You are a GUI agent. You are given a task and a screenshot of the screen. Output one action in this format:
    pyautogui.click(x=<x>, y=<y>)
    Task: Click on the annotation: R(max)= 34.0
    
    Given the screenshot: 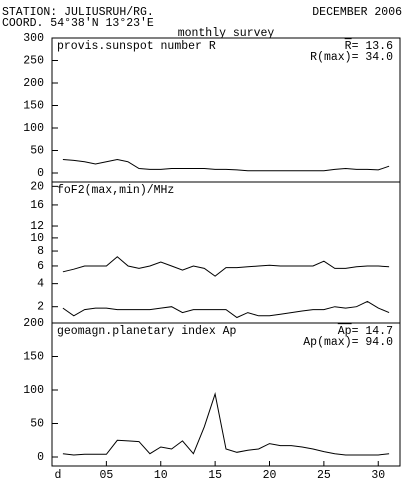 What is the action you would take?
    pyautogui.click(x=351, y=57)
    